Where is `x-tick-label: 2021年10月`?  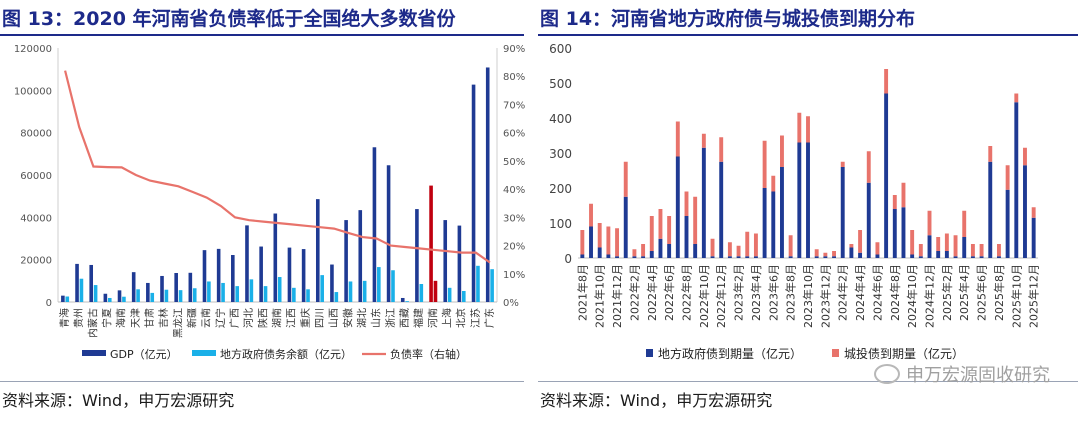 x-tick-label: 2021年10月 is located at coordinates (600, 296).